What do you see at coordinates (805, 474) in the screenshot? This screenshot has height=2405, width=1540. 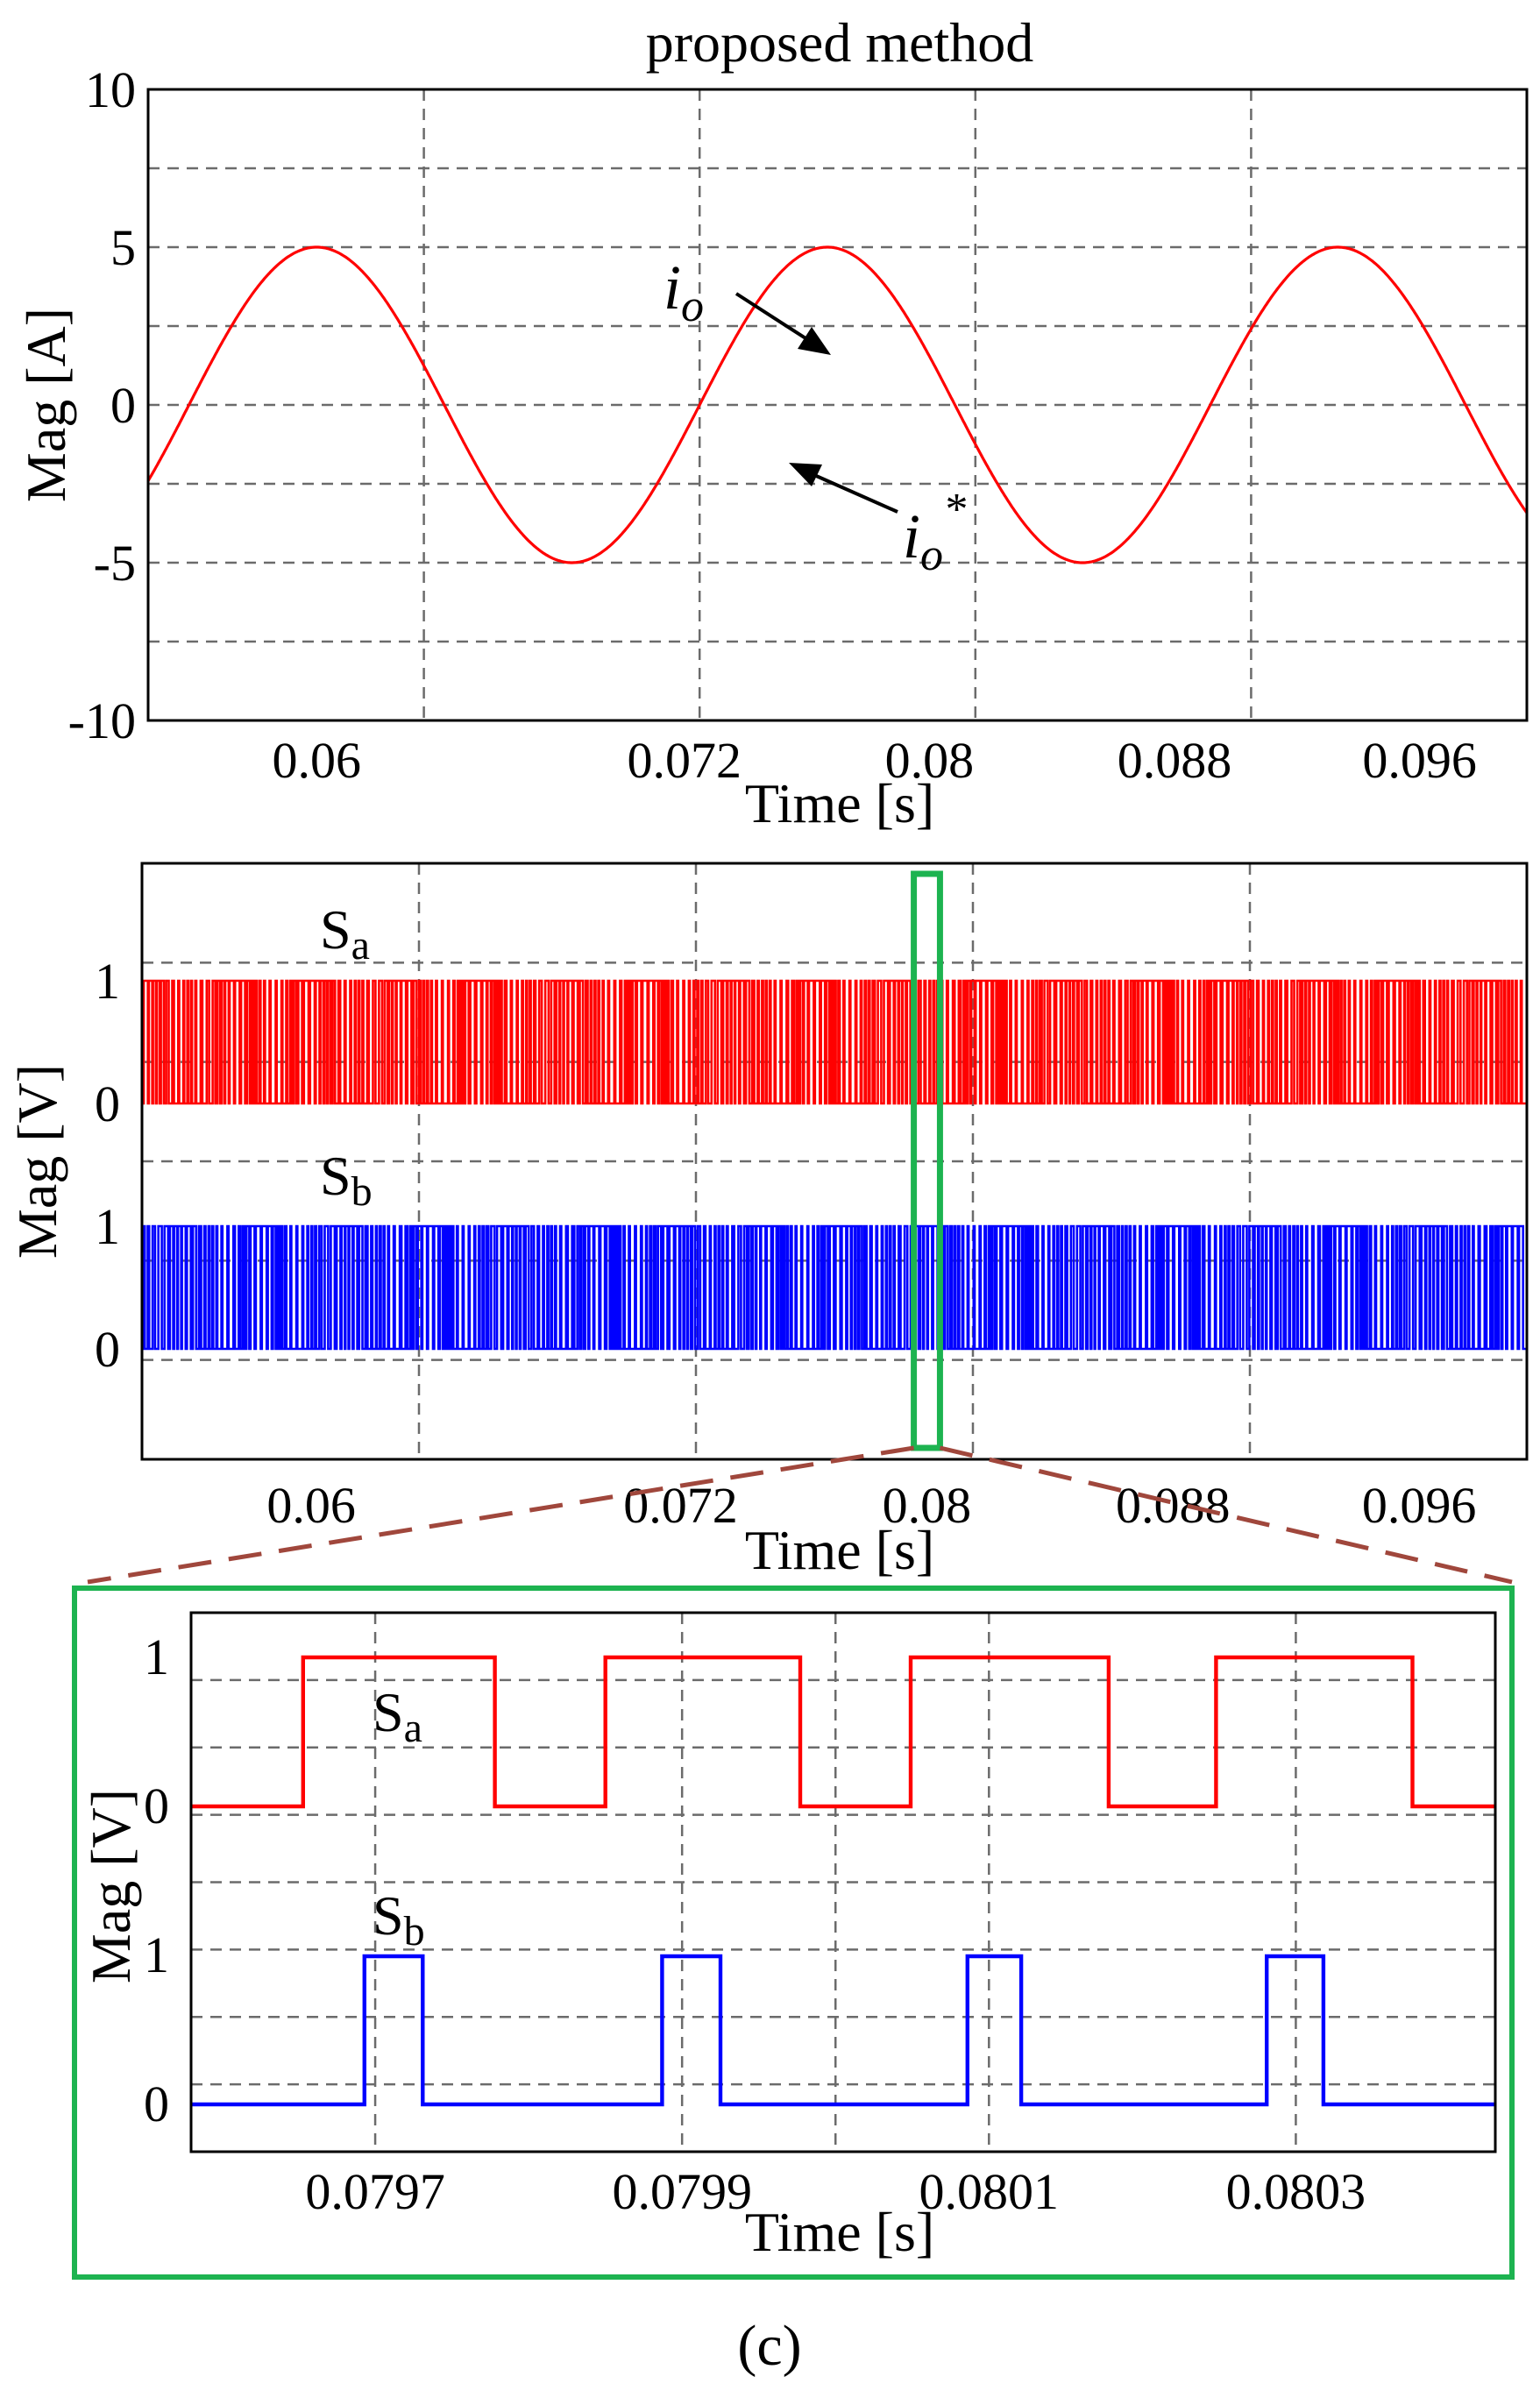 I see `io-star-arrowhead` at bounding box center [805, 474].